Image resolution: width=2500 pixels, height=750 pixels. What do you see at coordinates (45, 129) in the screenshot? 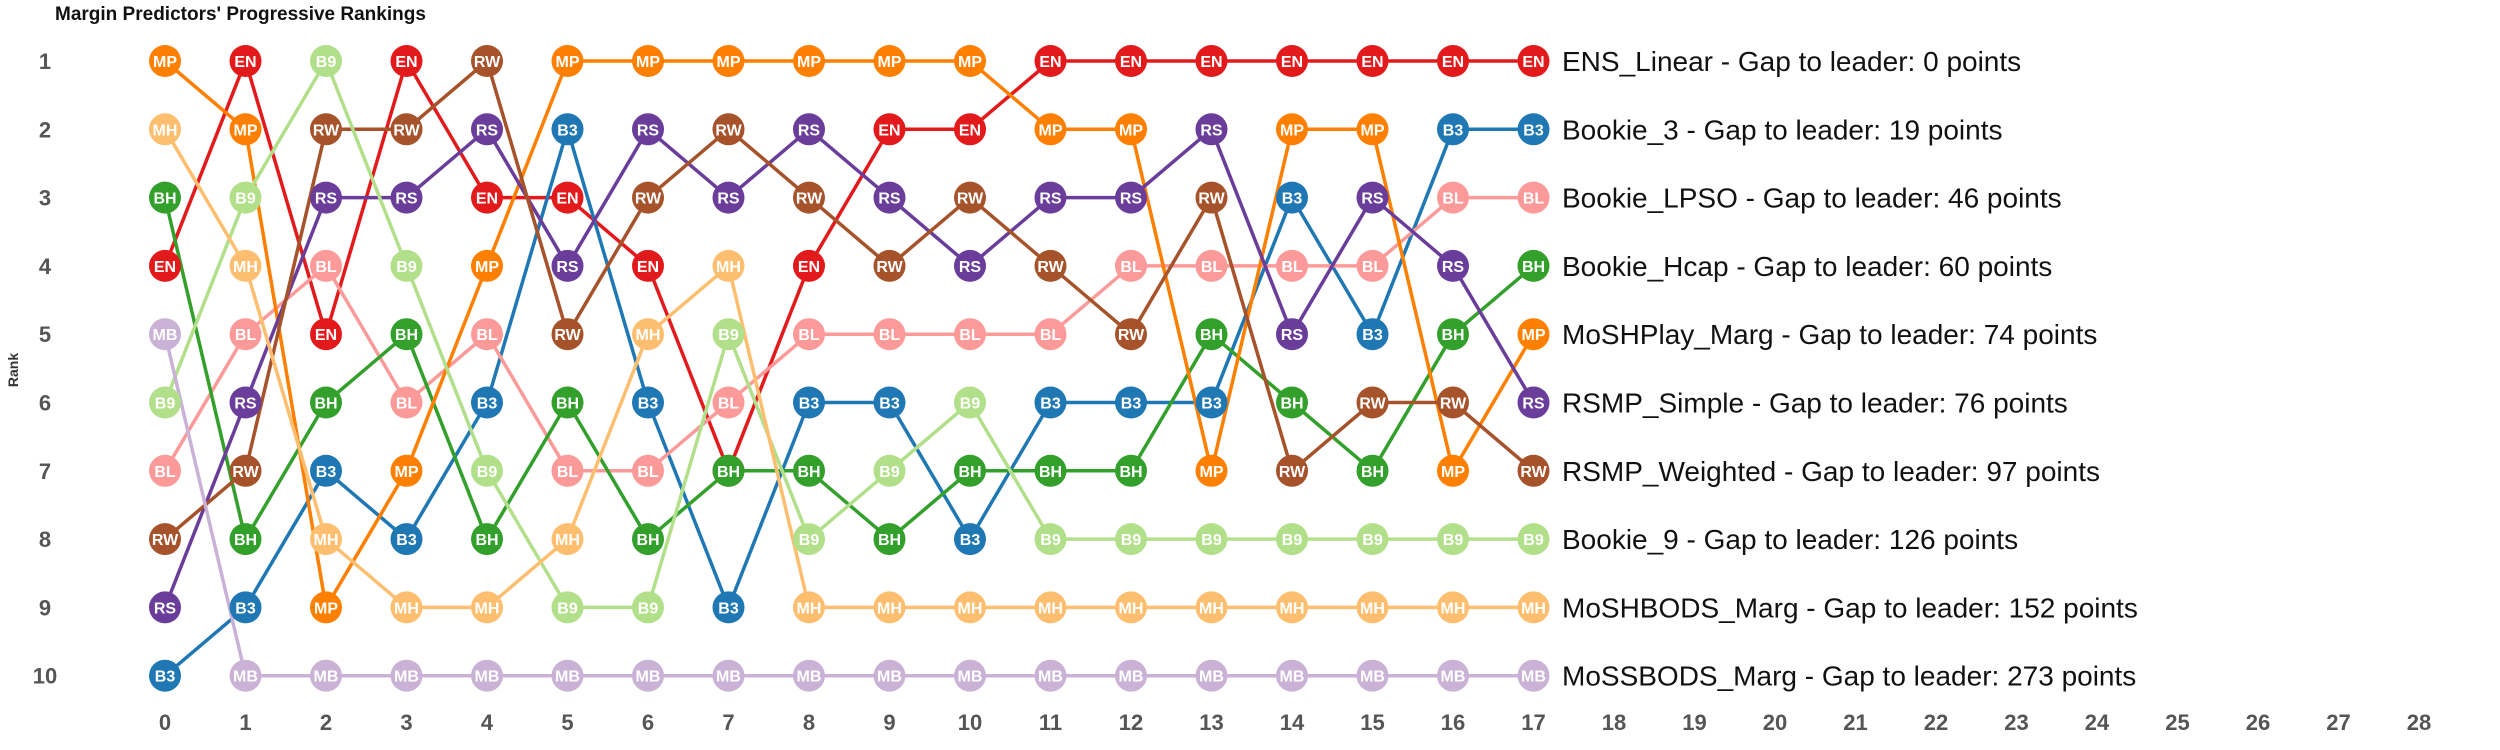
I see `y-tick-label: 2` at bounding box center [45, 129].